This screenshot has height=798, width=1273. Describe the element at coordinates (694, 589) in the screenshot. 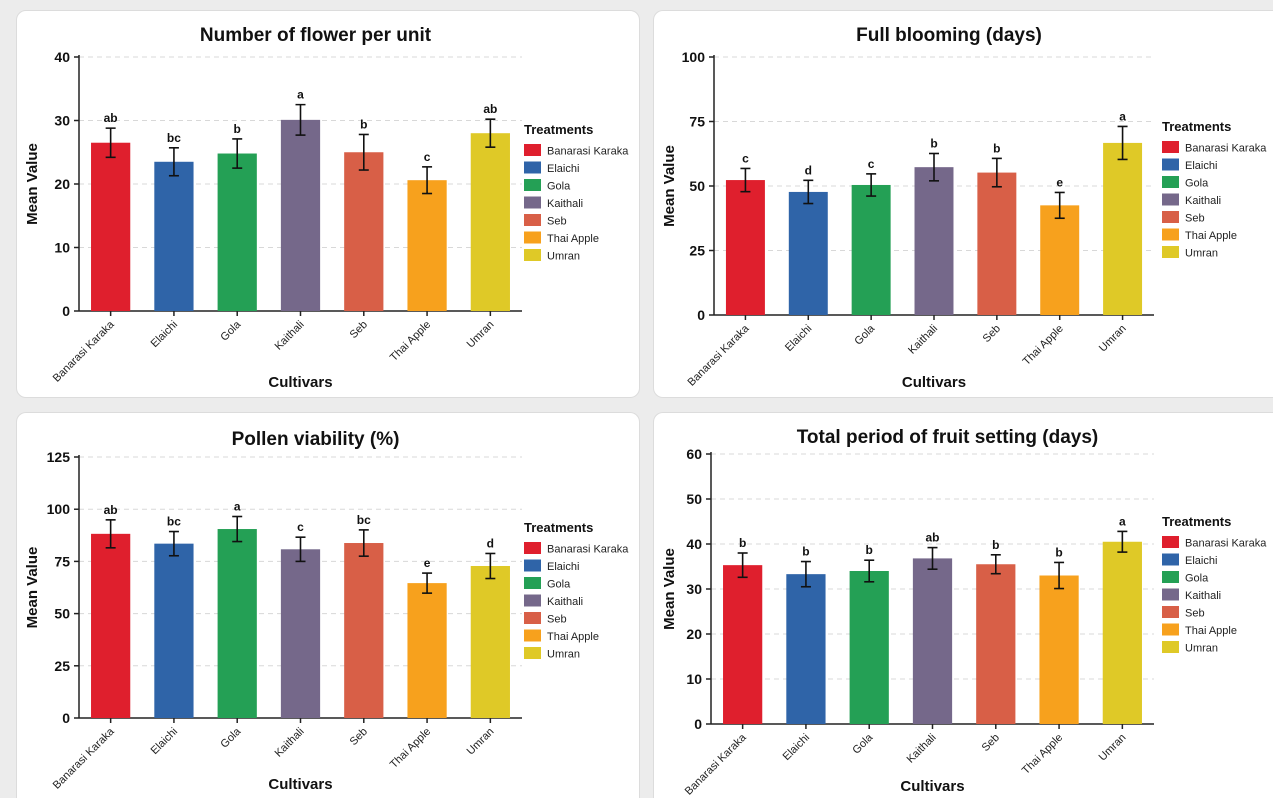

I see `y-tick-label: 30` at that location.